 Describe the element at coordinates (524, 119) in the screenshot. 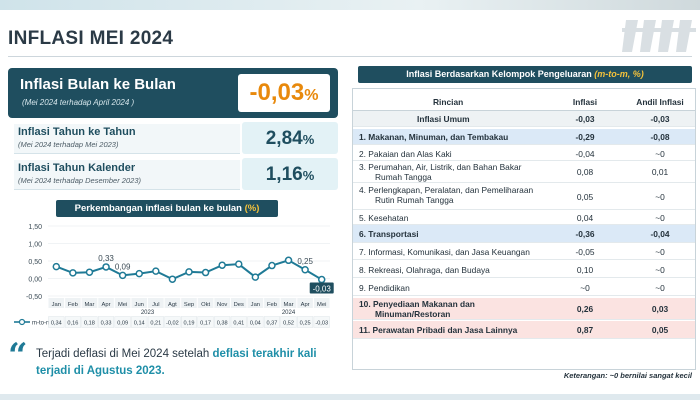

I see `table-row: Inflasi Umum -0,03 -0,03` at that location.